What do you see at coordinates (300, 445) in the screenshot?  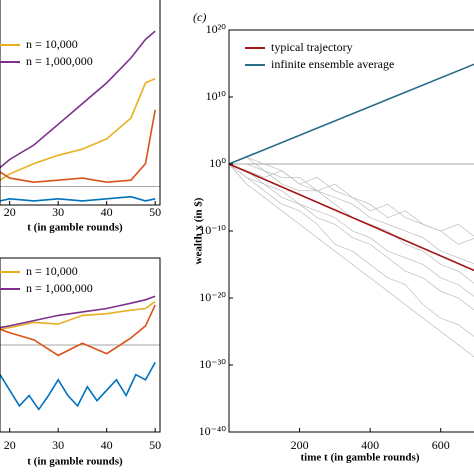 I see `x-tick-label: 200` at bounding box center [300, 445].